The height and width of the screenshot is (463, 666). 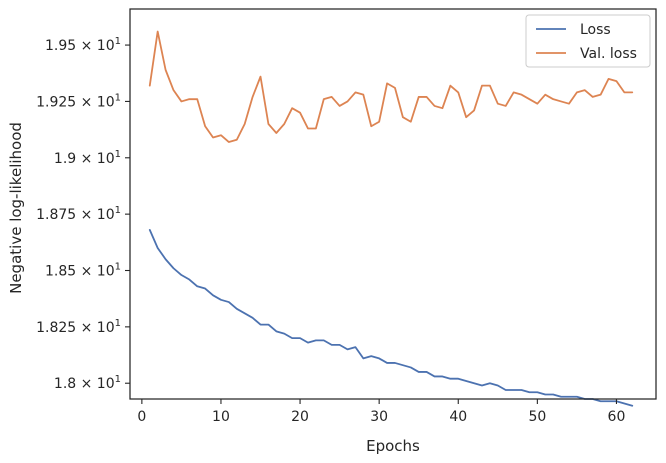 I want to click on y-tick-label: 1.925 × 10¹, so click(x=78, y=101).